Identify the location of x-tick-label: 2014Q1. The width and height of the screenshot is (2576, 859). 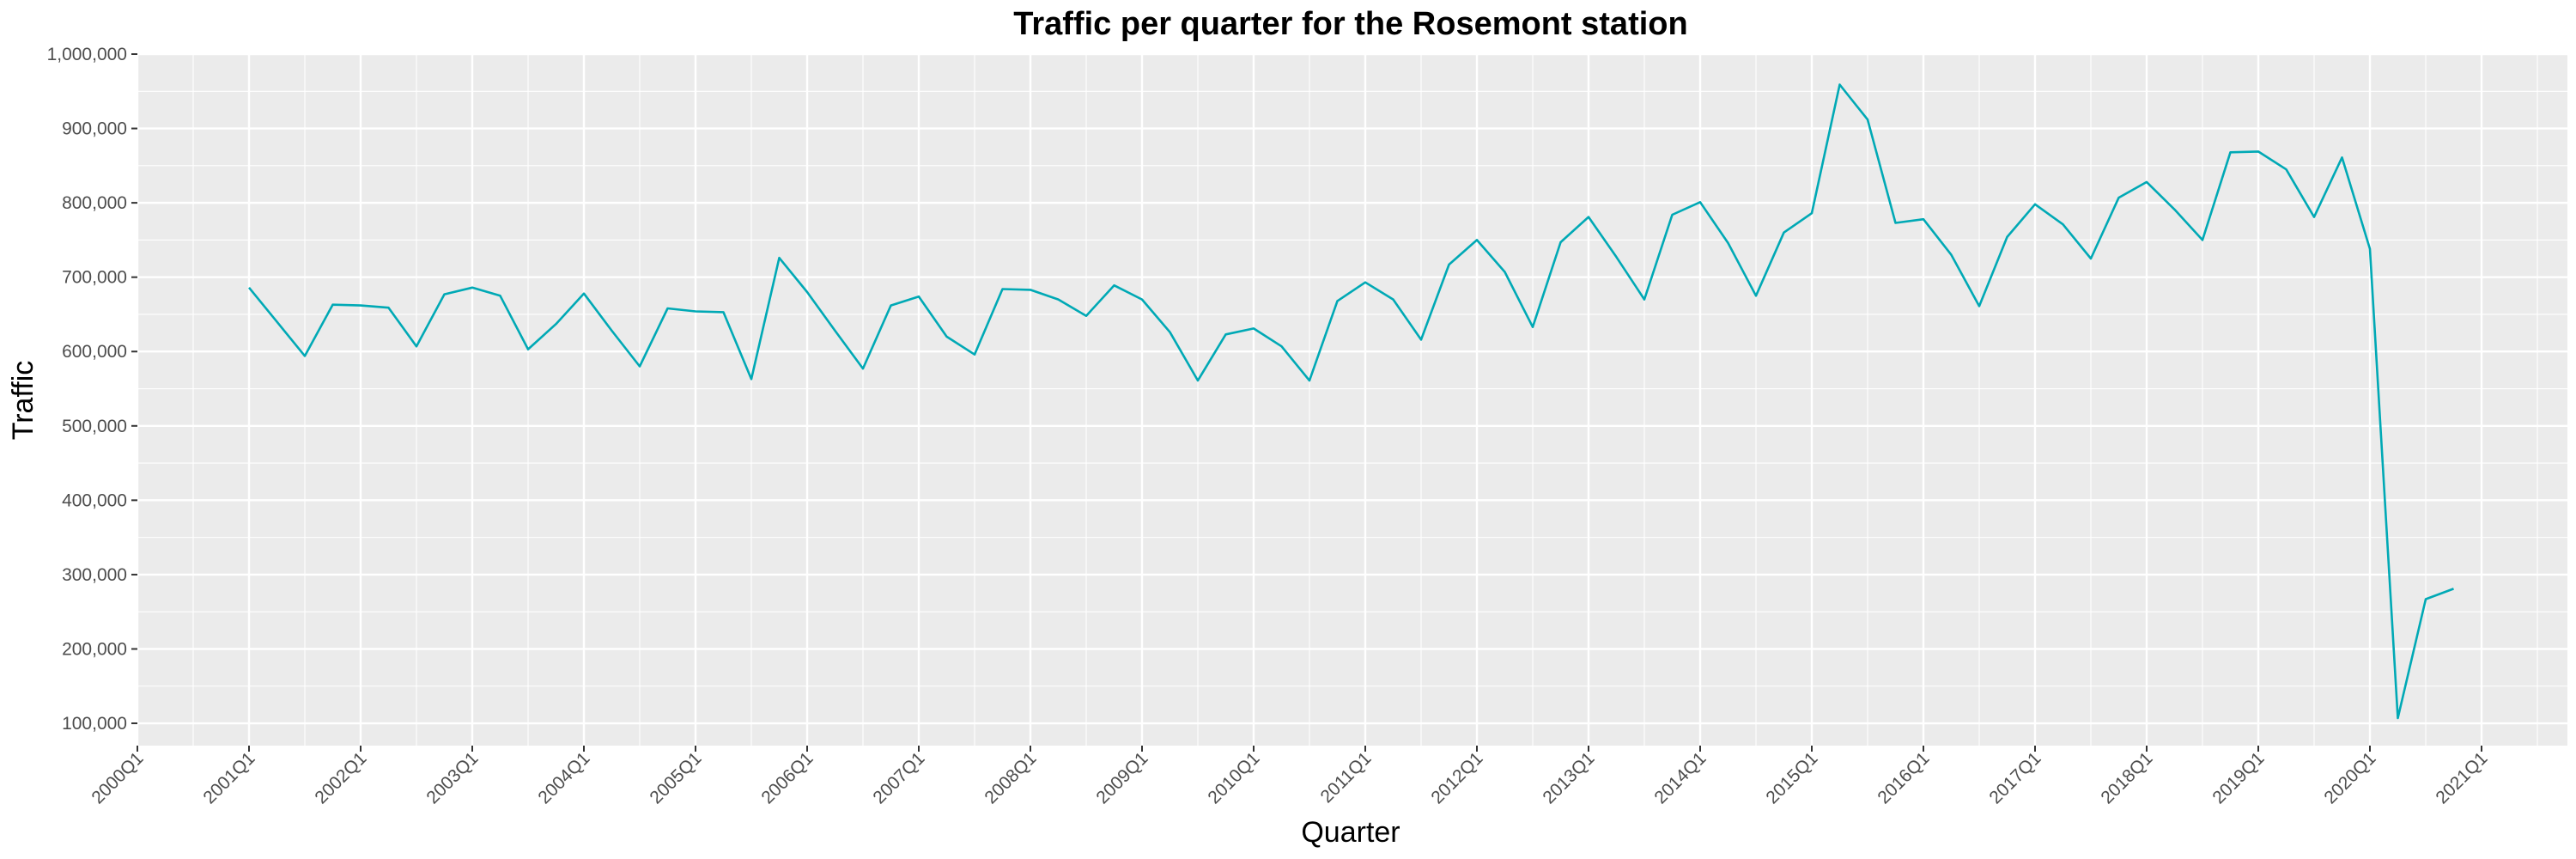
(1680, 778).